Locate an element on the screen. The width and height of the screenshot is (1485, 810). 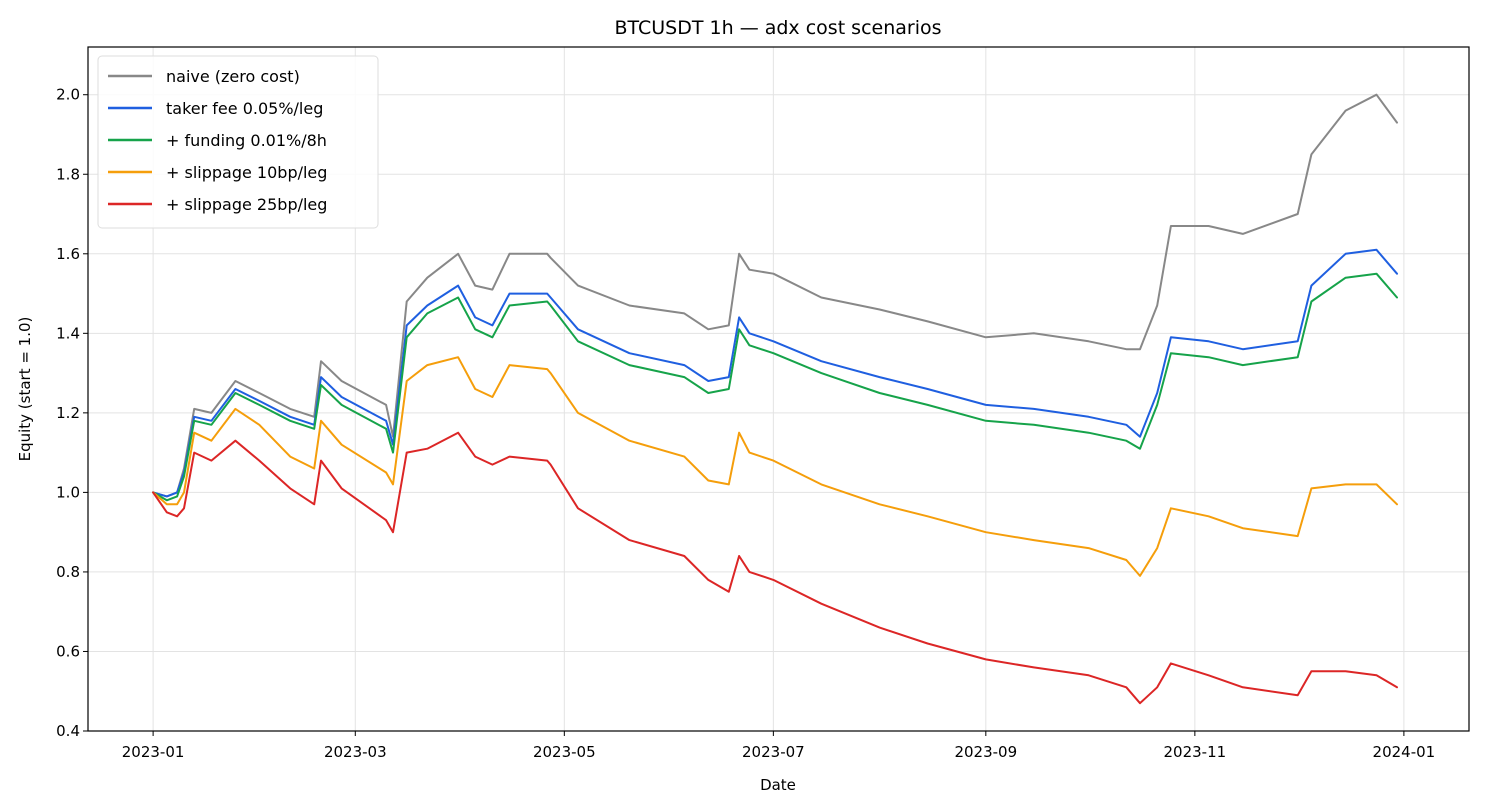
legend-label: + slippage 25bp/leg is located at coordinates (246, 204).